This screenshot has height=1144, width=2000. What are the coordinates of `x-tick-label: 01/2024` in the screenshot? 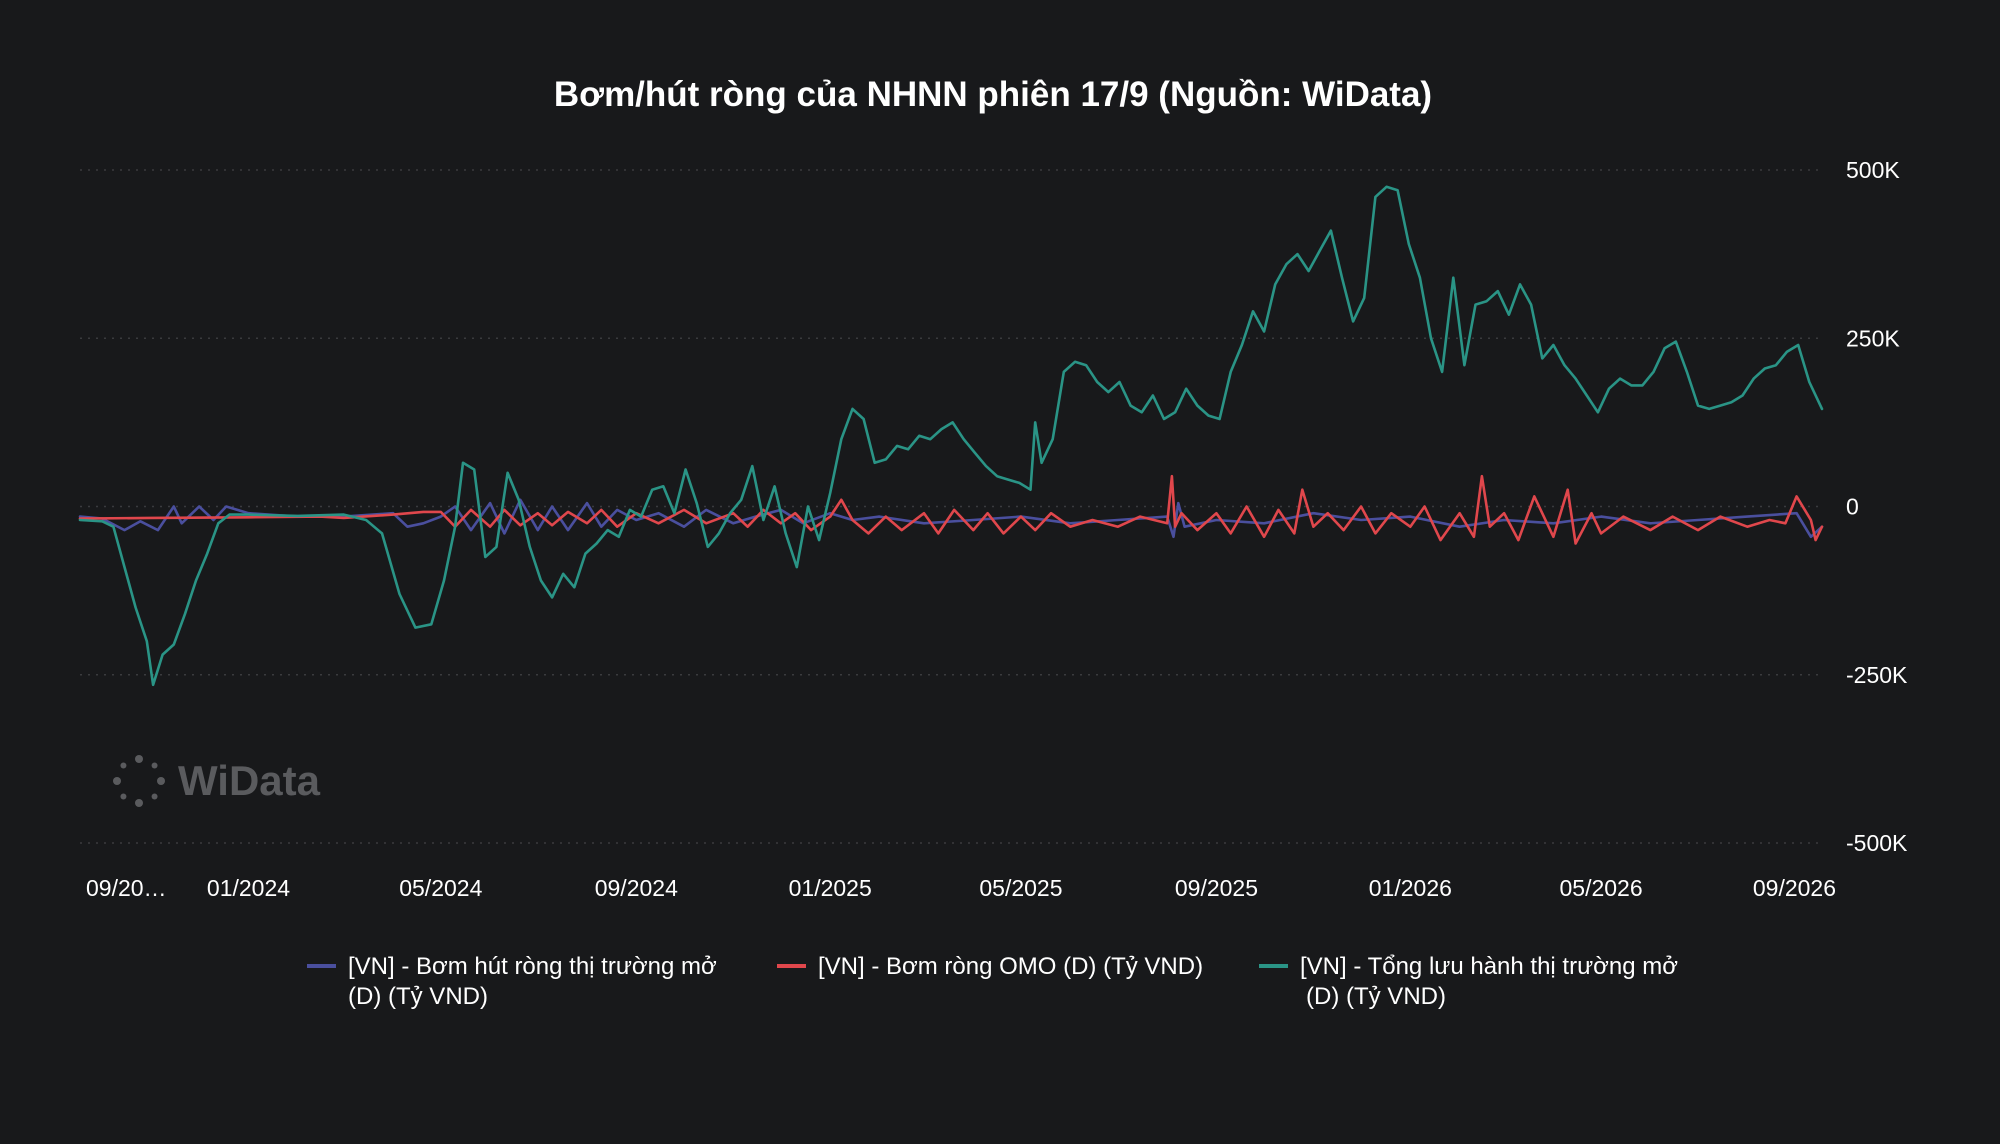 It's located at (248, 888).